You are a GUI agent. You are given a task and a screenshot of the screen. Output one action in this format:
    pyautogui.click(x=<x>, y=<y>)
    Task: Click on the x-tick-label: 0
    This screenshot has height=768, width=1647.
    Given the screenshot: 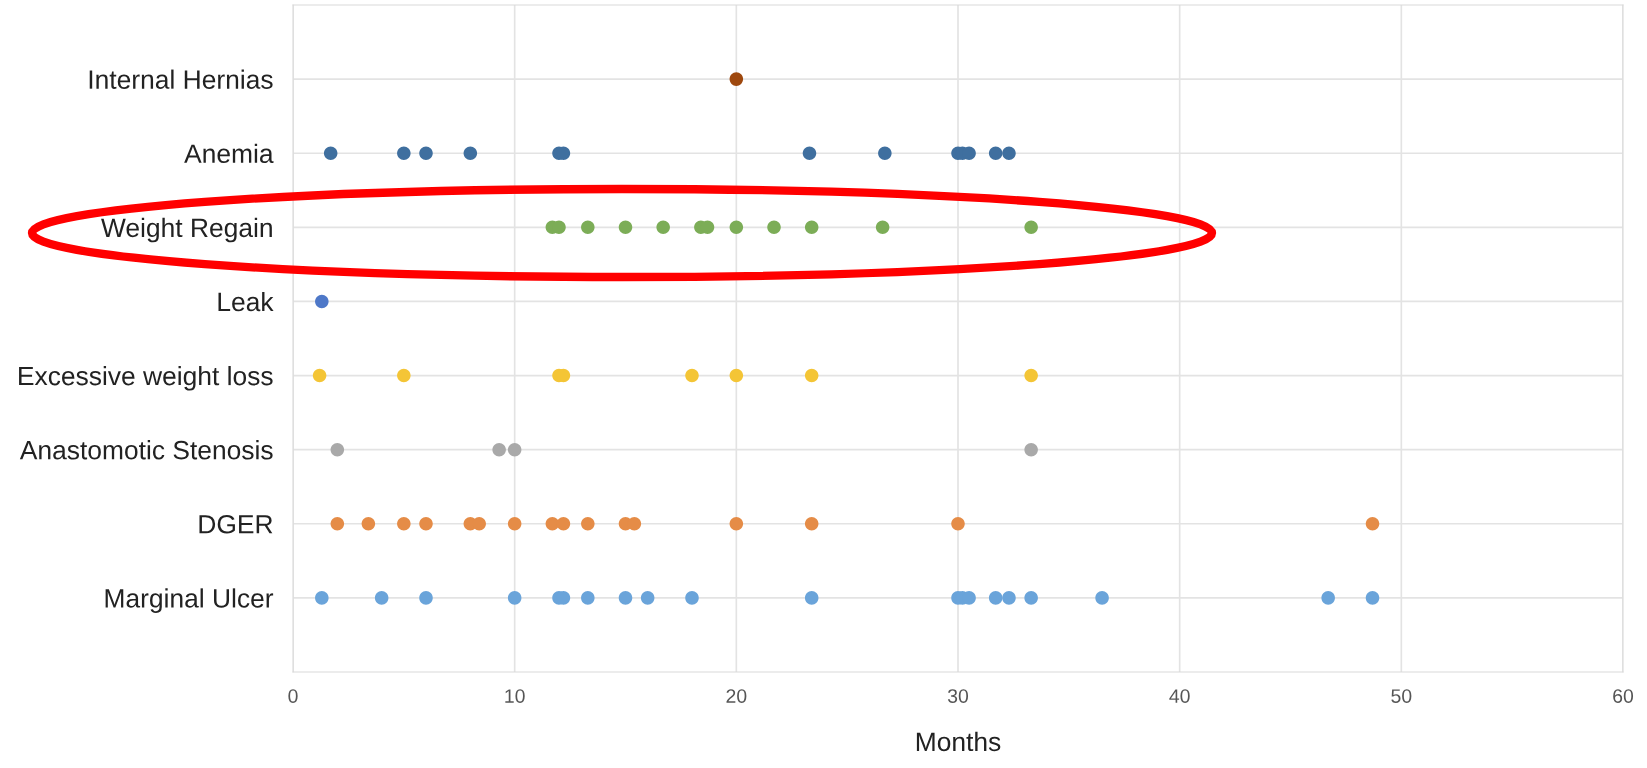 What is the action you would take?
    pyautogui.click(x=293, y=696)
    